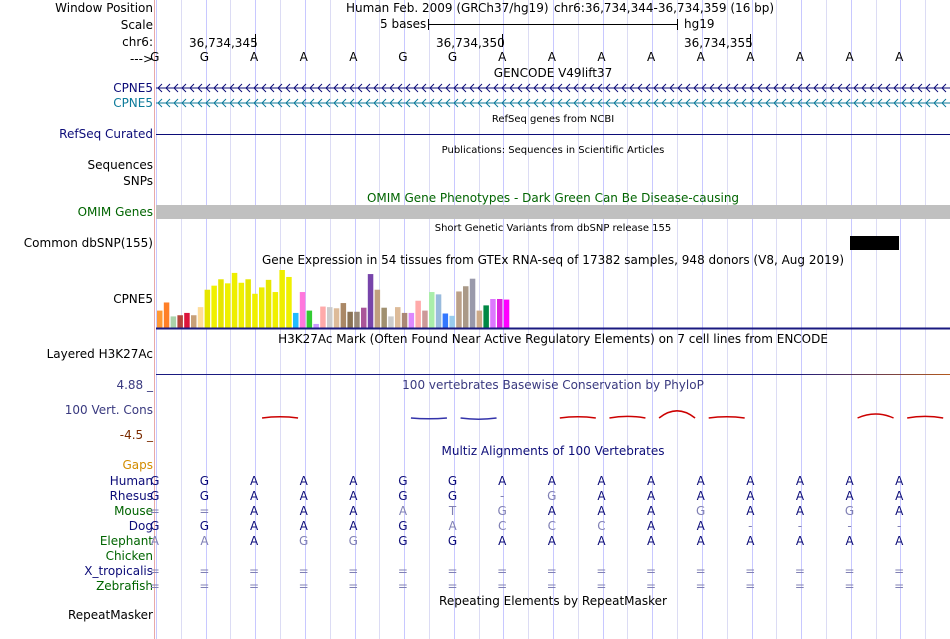 The width and height of the screenshot is (950, 639). What do you see at coordinates (137, 465) in the screenshot?
I see `gaps-label: Gaps` at bounding box center [137, 465].